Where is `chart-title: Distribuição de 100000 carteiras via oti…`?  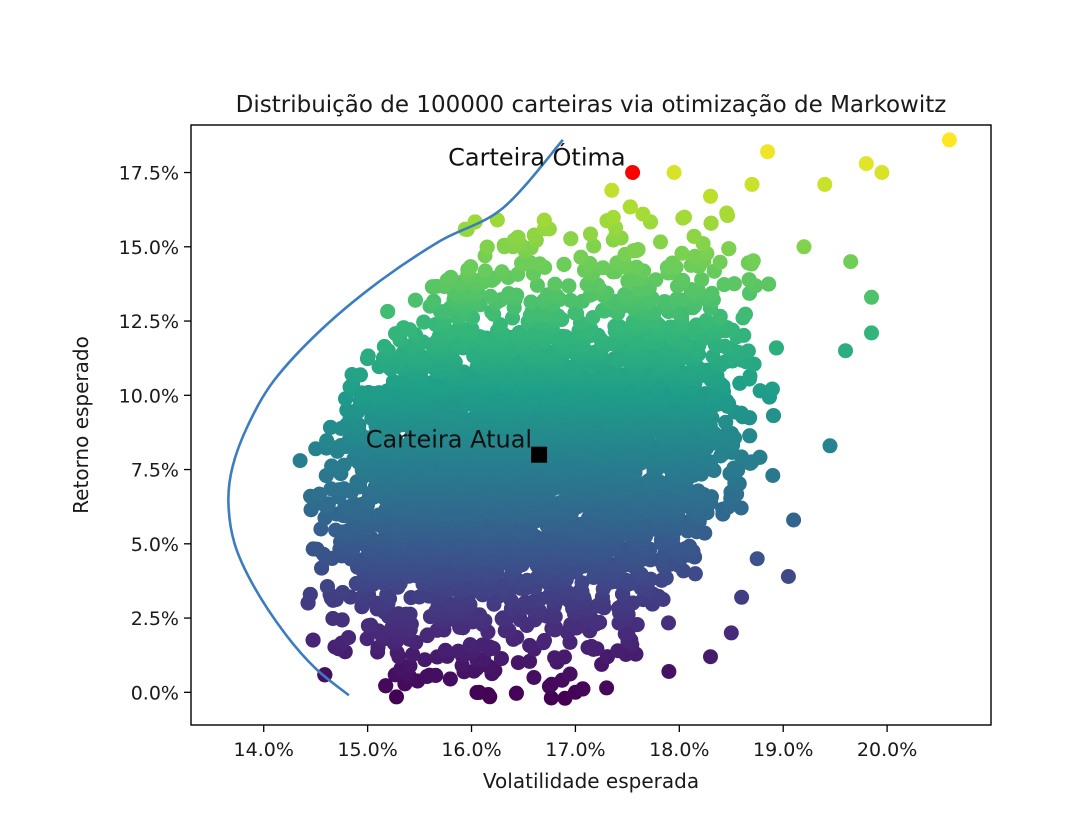 chart-title: Distribuição de 100000 carteiras via oti… is located at coordinates (591, 105).